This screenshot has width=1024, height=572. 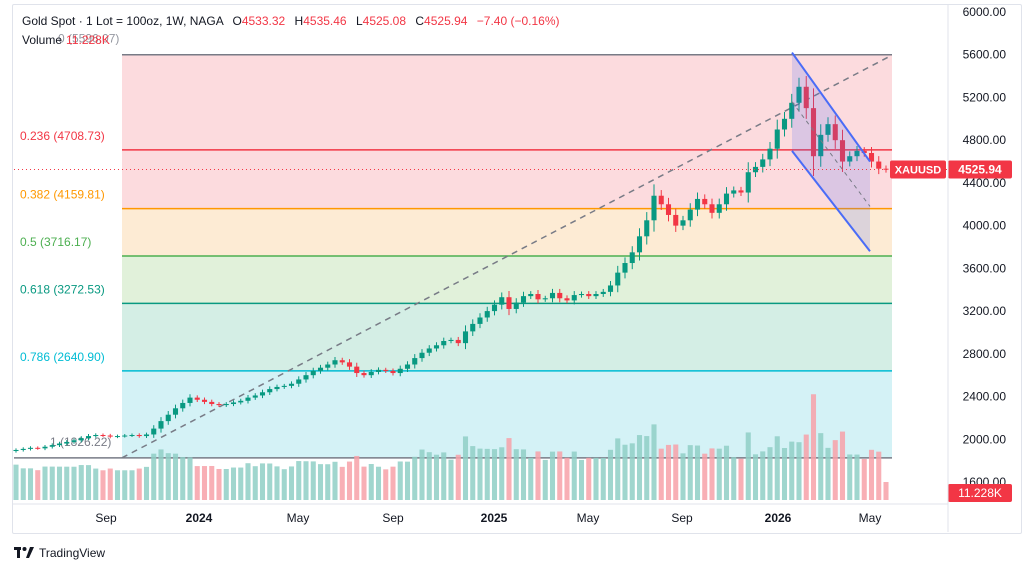 I want to click on volume-value: 11.228K, so click(x=88, y=40).